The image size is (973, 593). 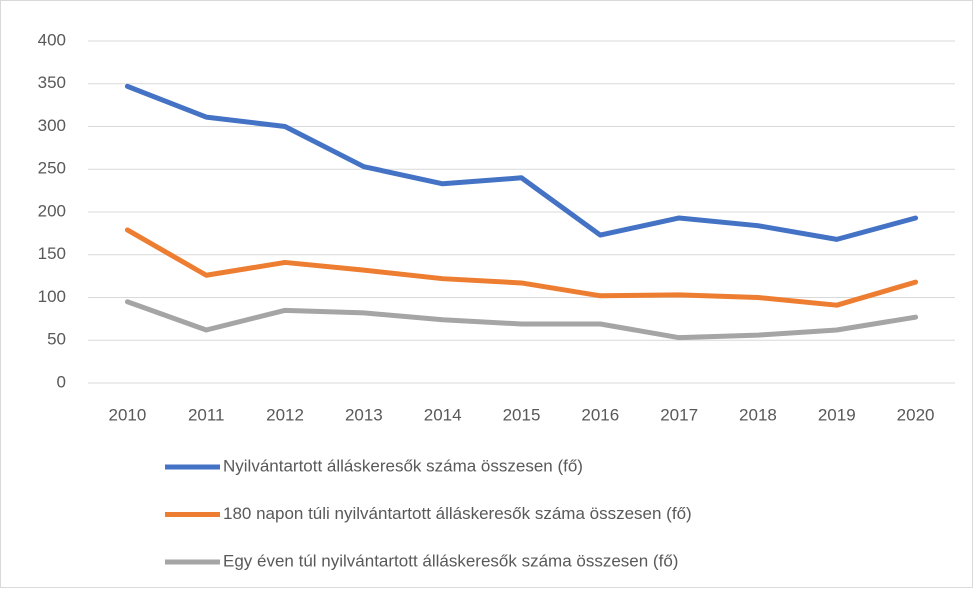 I want to click on x-tick-label: 2011, so click(x=206, y=414).